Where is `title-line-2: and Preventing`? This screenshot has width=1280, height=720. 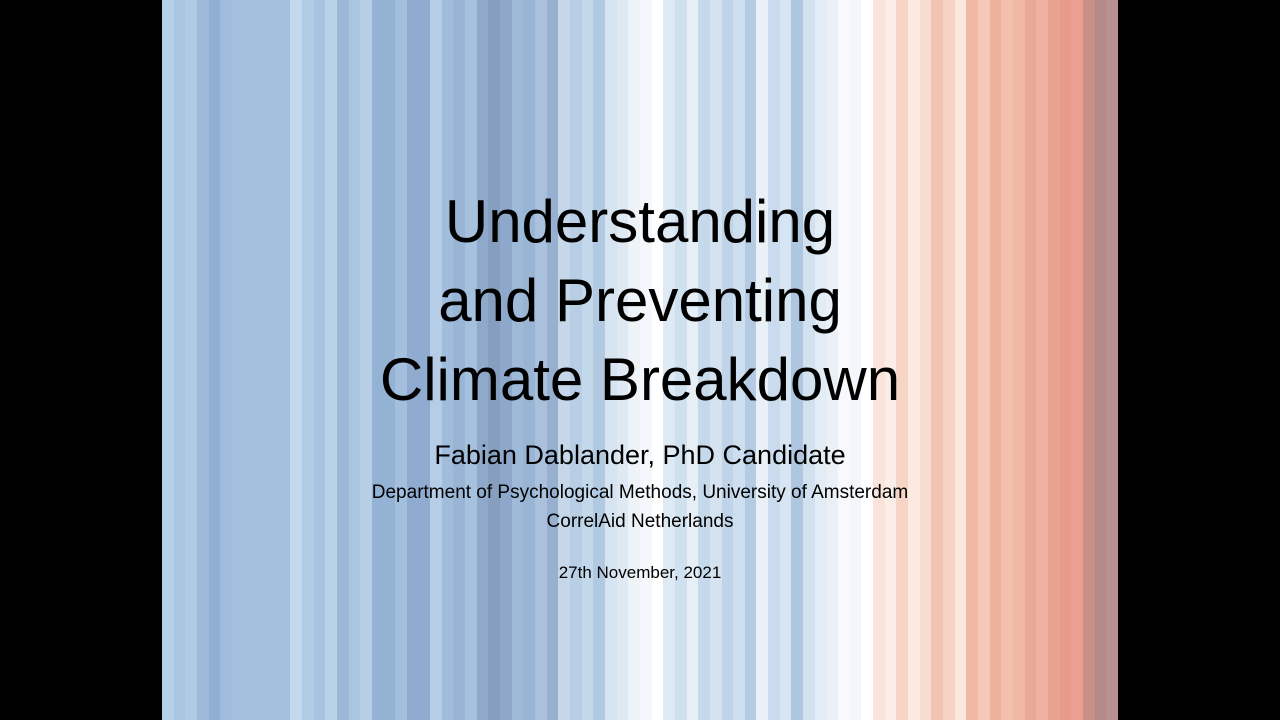
title-line-2: and Preventing is located at coordinates (640, 300).